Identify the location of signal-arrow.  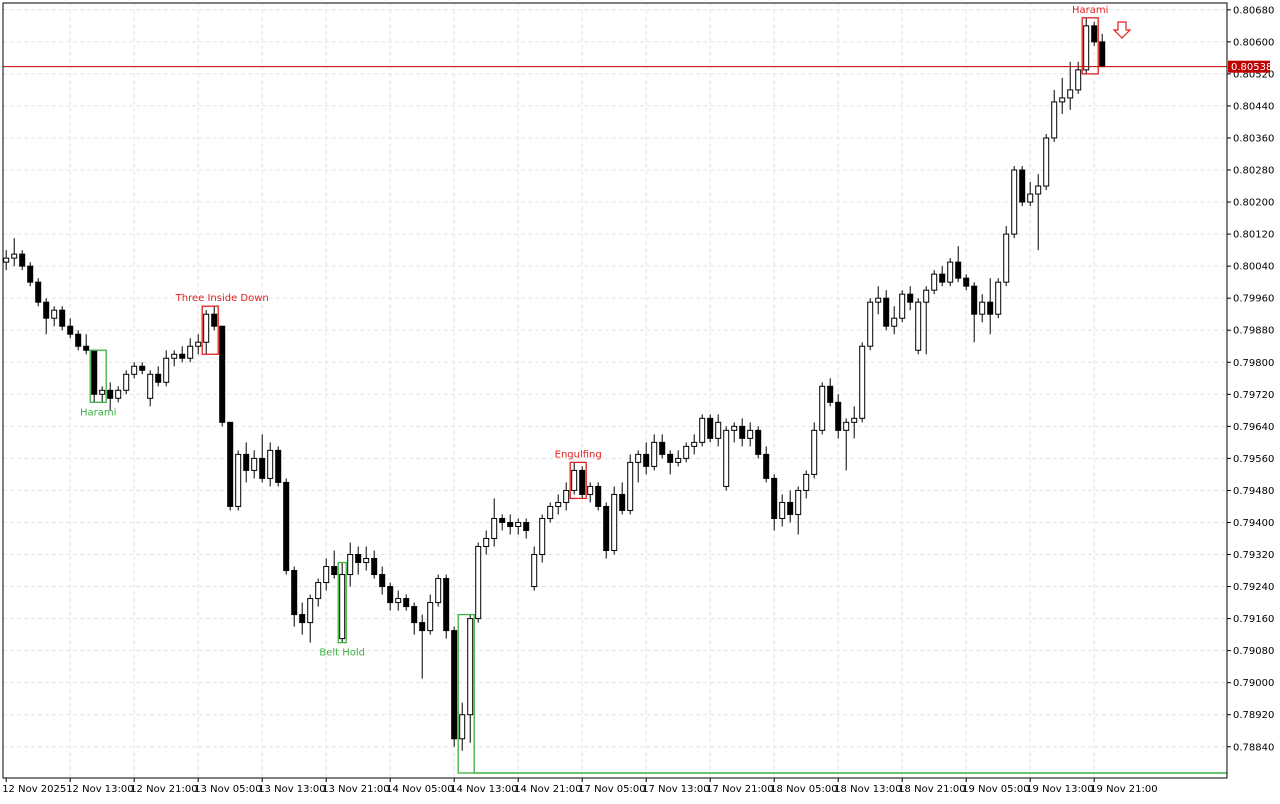
(1122, 30).